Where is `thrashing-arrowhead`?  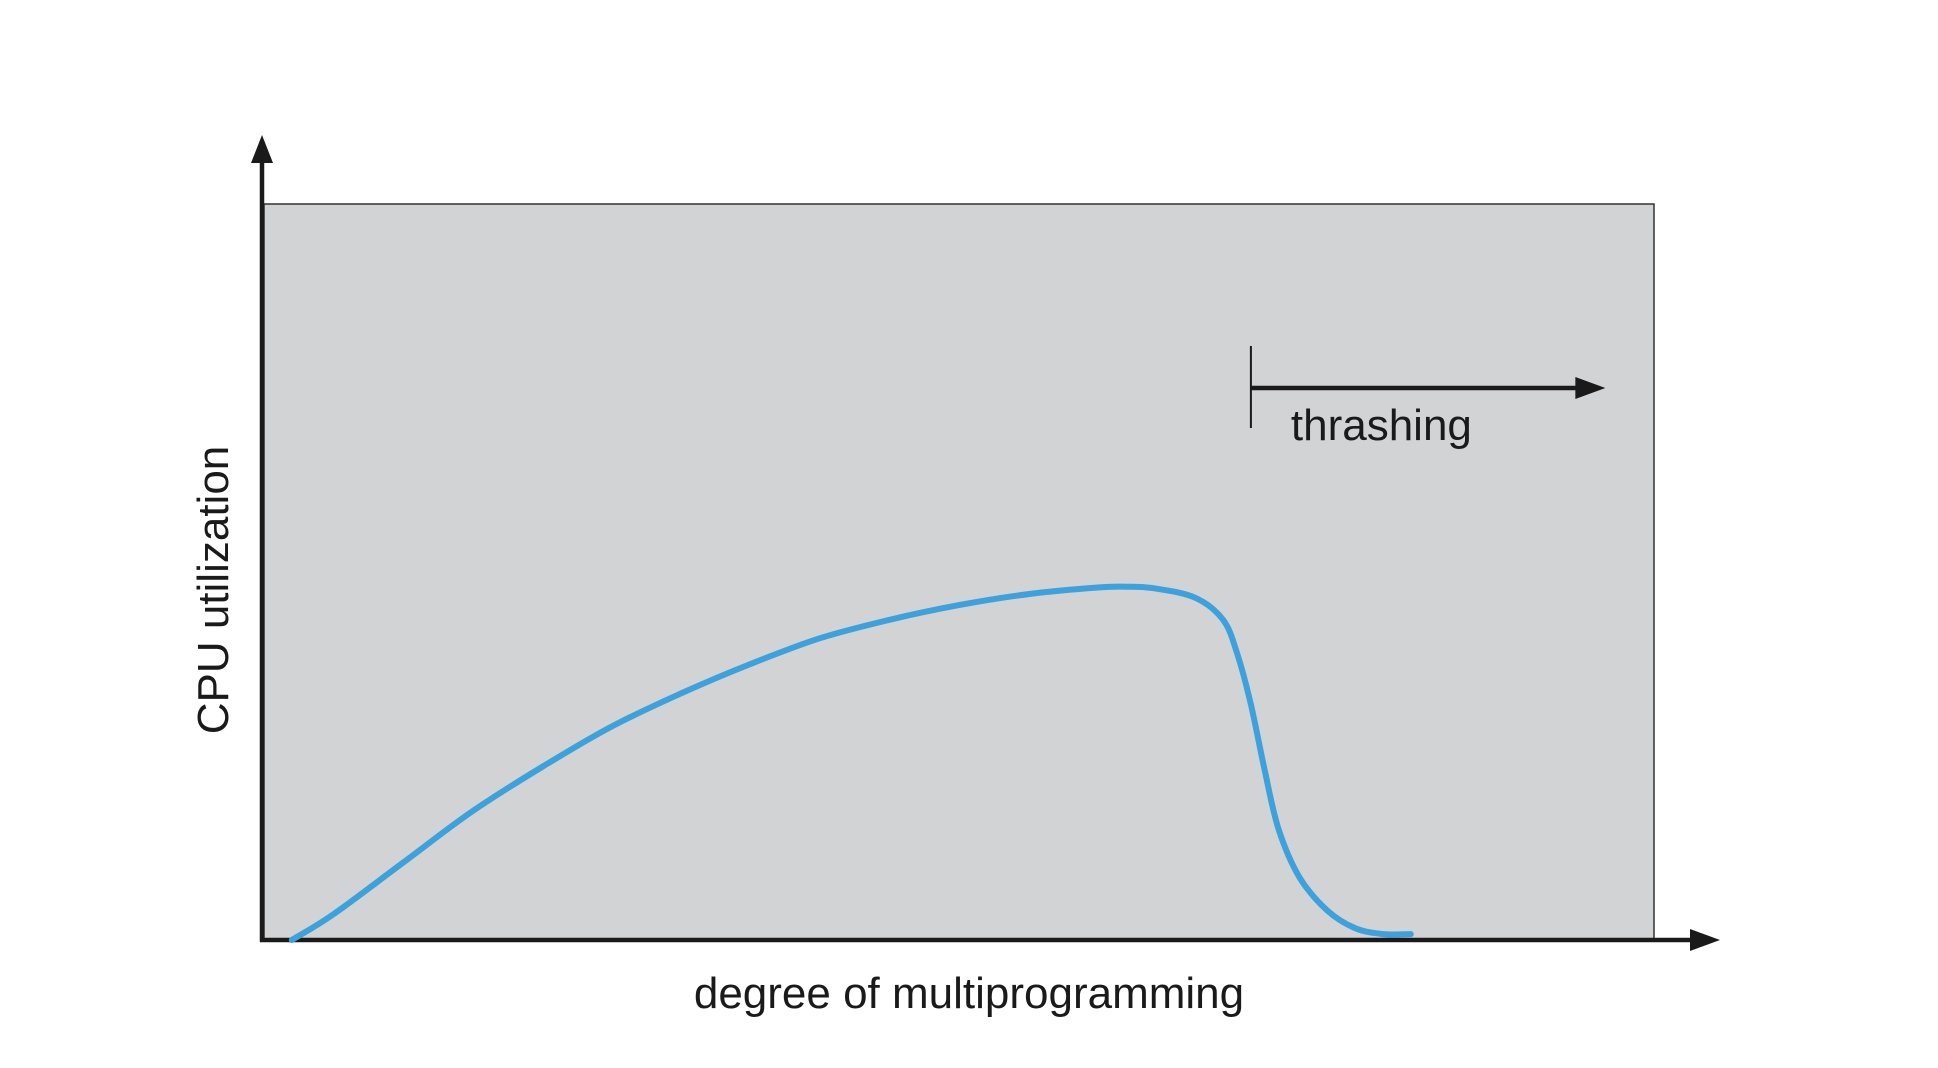
thrashing-arrowhead is located at coordinates (1590, 388).